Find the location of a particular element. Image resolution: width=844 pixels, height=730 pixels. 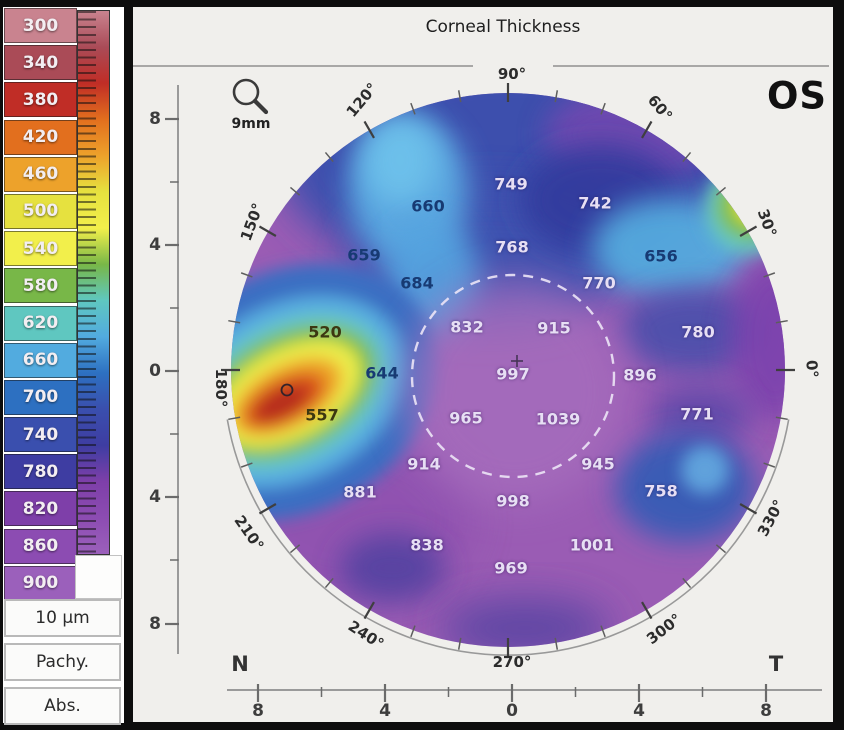

scale-white-notch is located at coordinates (98, 577).